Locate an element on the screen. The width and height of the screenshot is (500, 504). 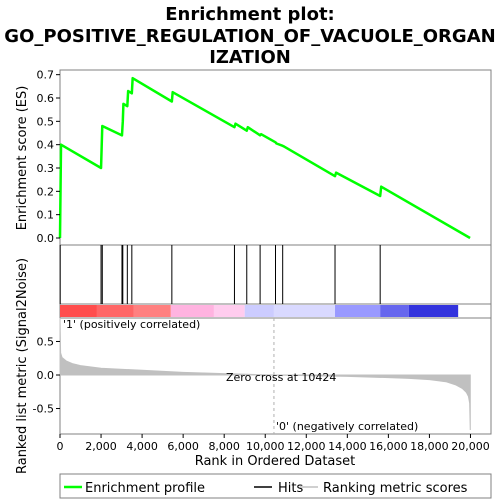
zero-cross-label: Zero cross at 10424 is located at coordinates (281, 377).